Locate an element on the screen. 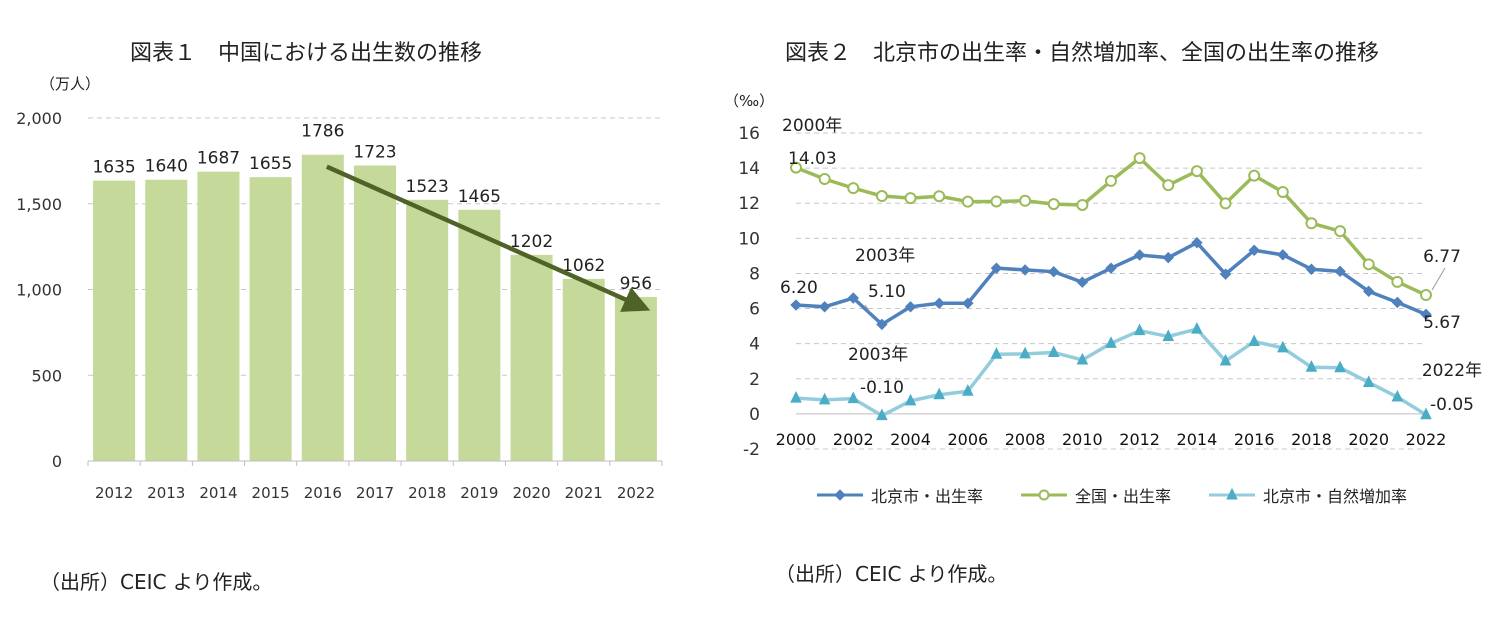 Image resolution: width=1505 pixels, height=619 pixels. annotation-value: 14.03 is located at coordinates (812, 159).